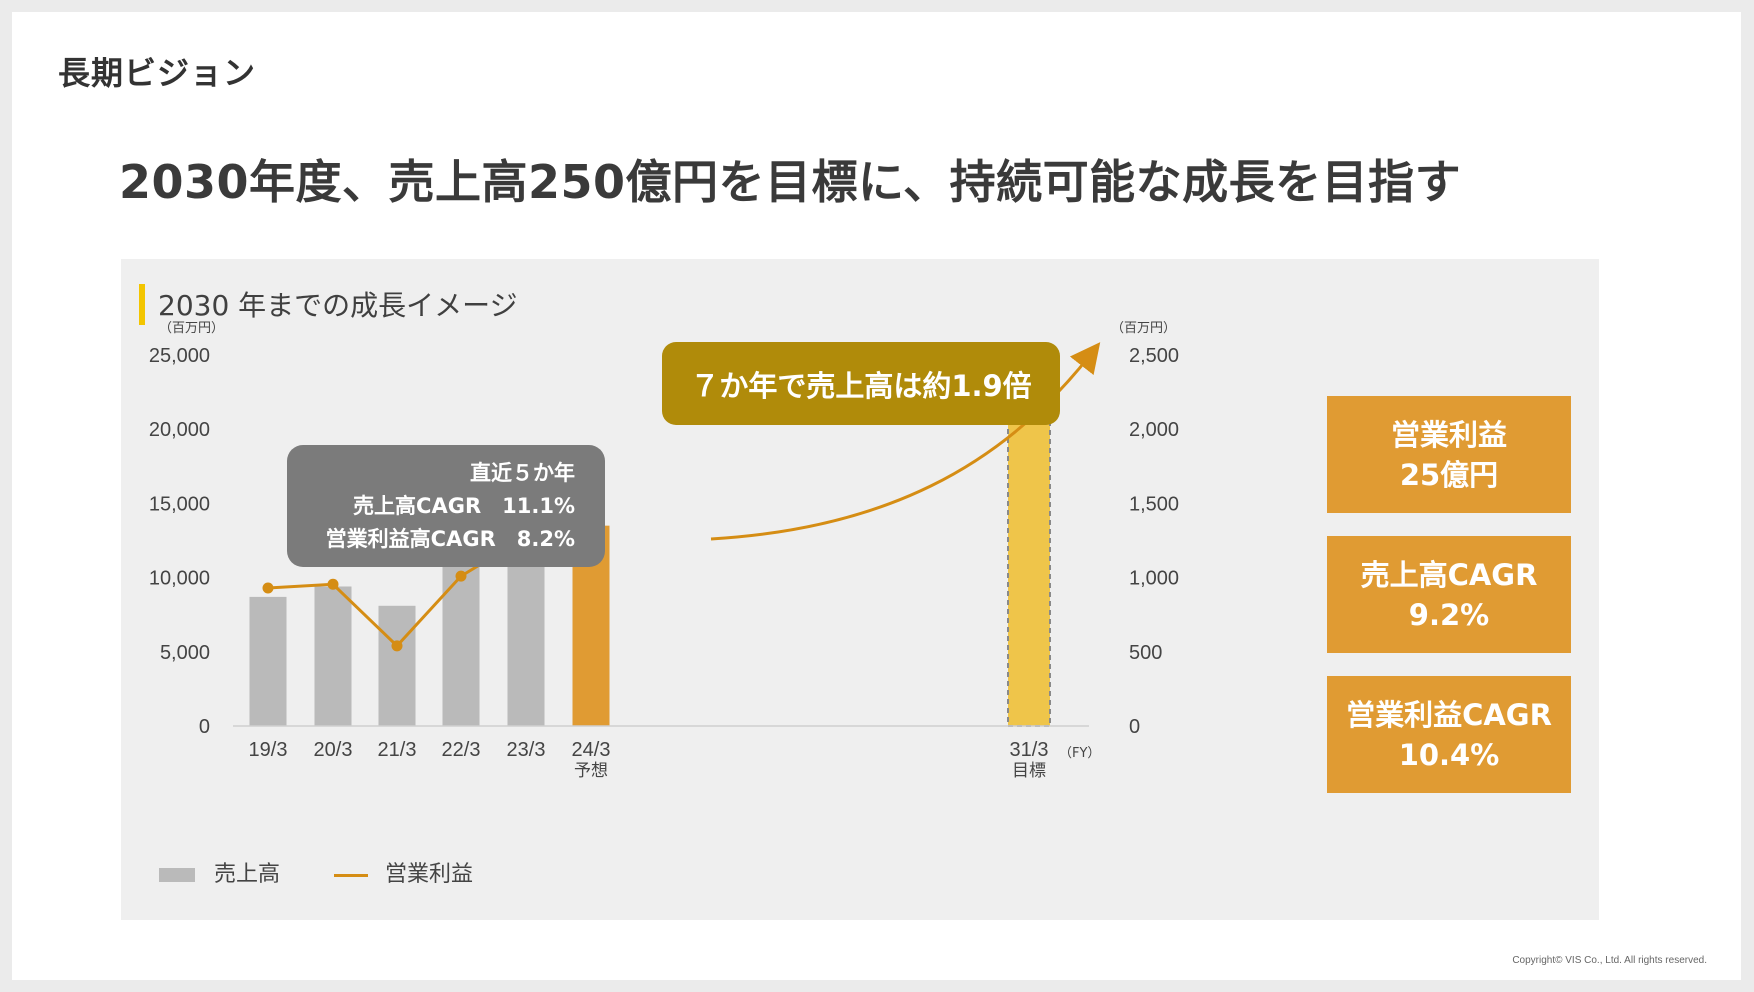  I want to click on x-tick-label: 20/3, so click(333, 750).